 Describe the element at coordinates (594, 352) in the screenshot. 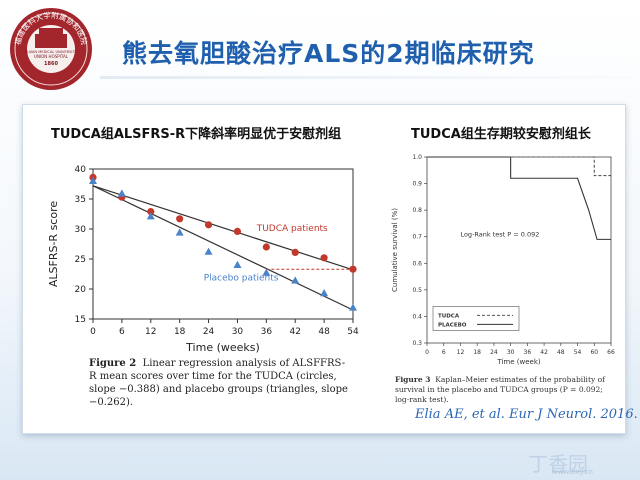

I see `km-x-tick-label: 60` at that location.